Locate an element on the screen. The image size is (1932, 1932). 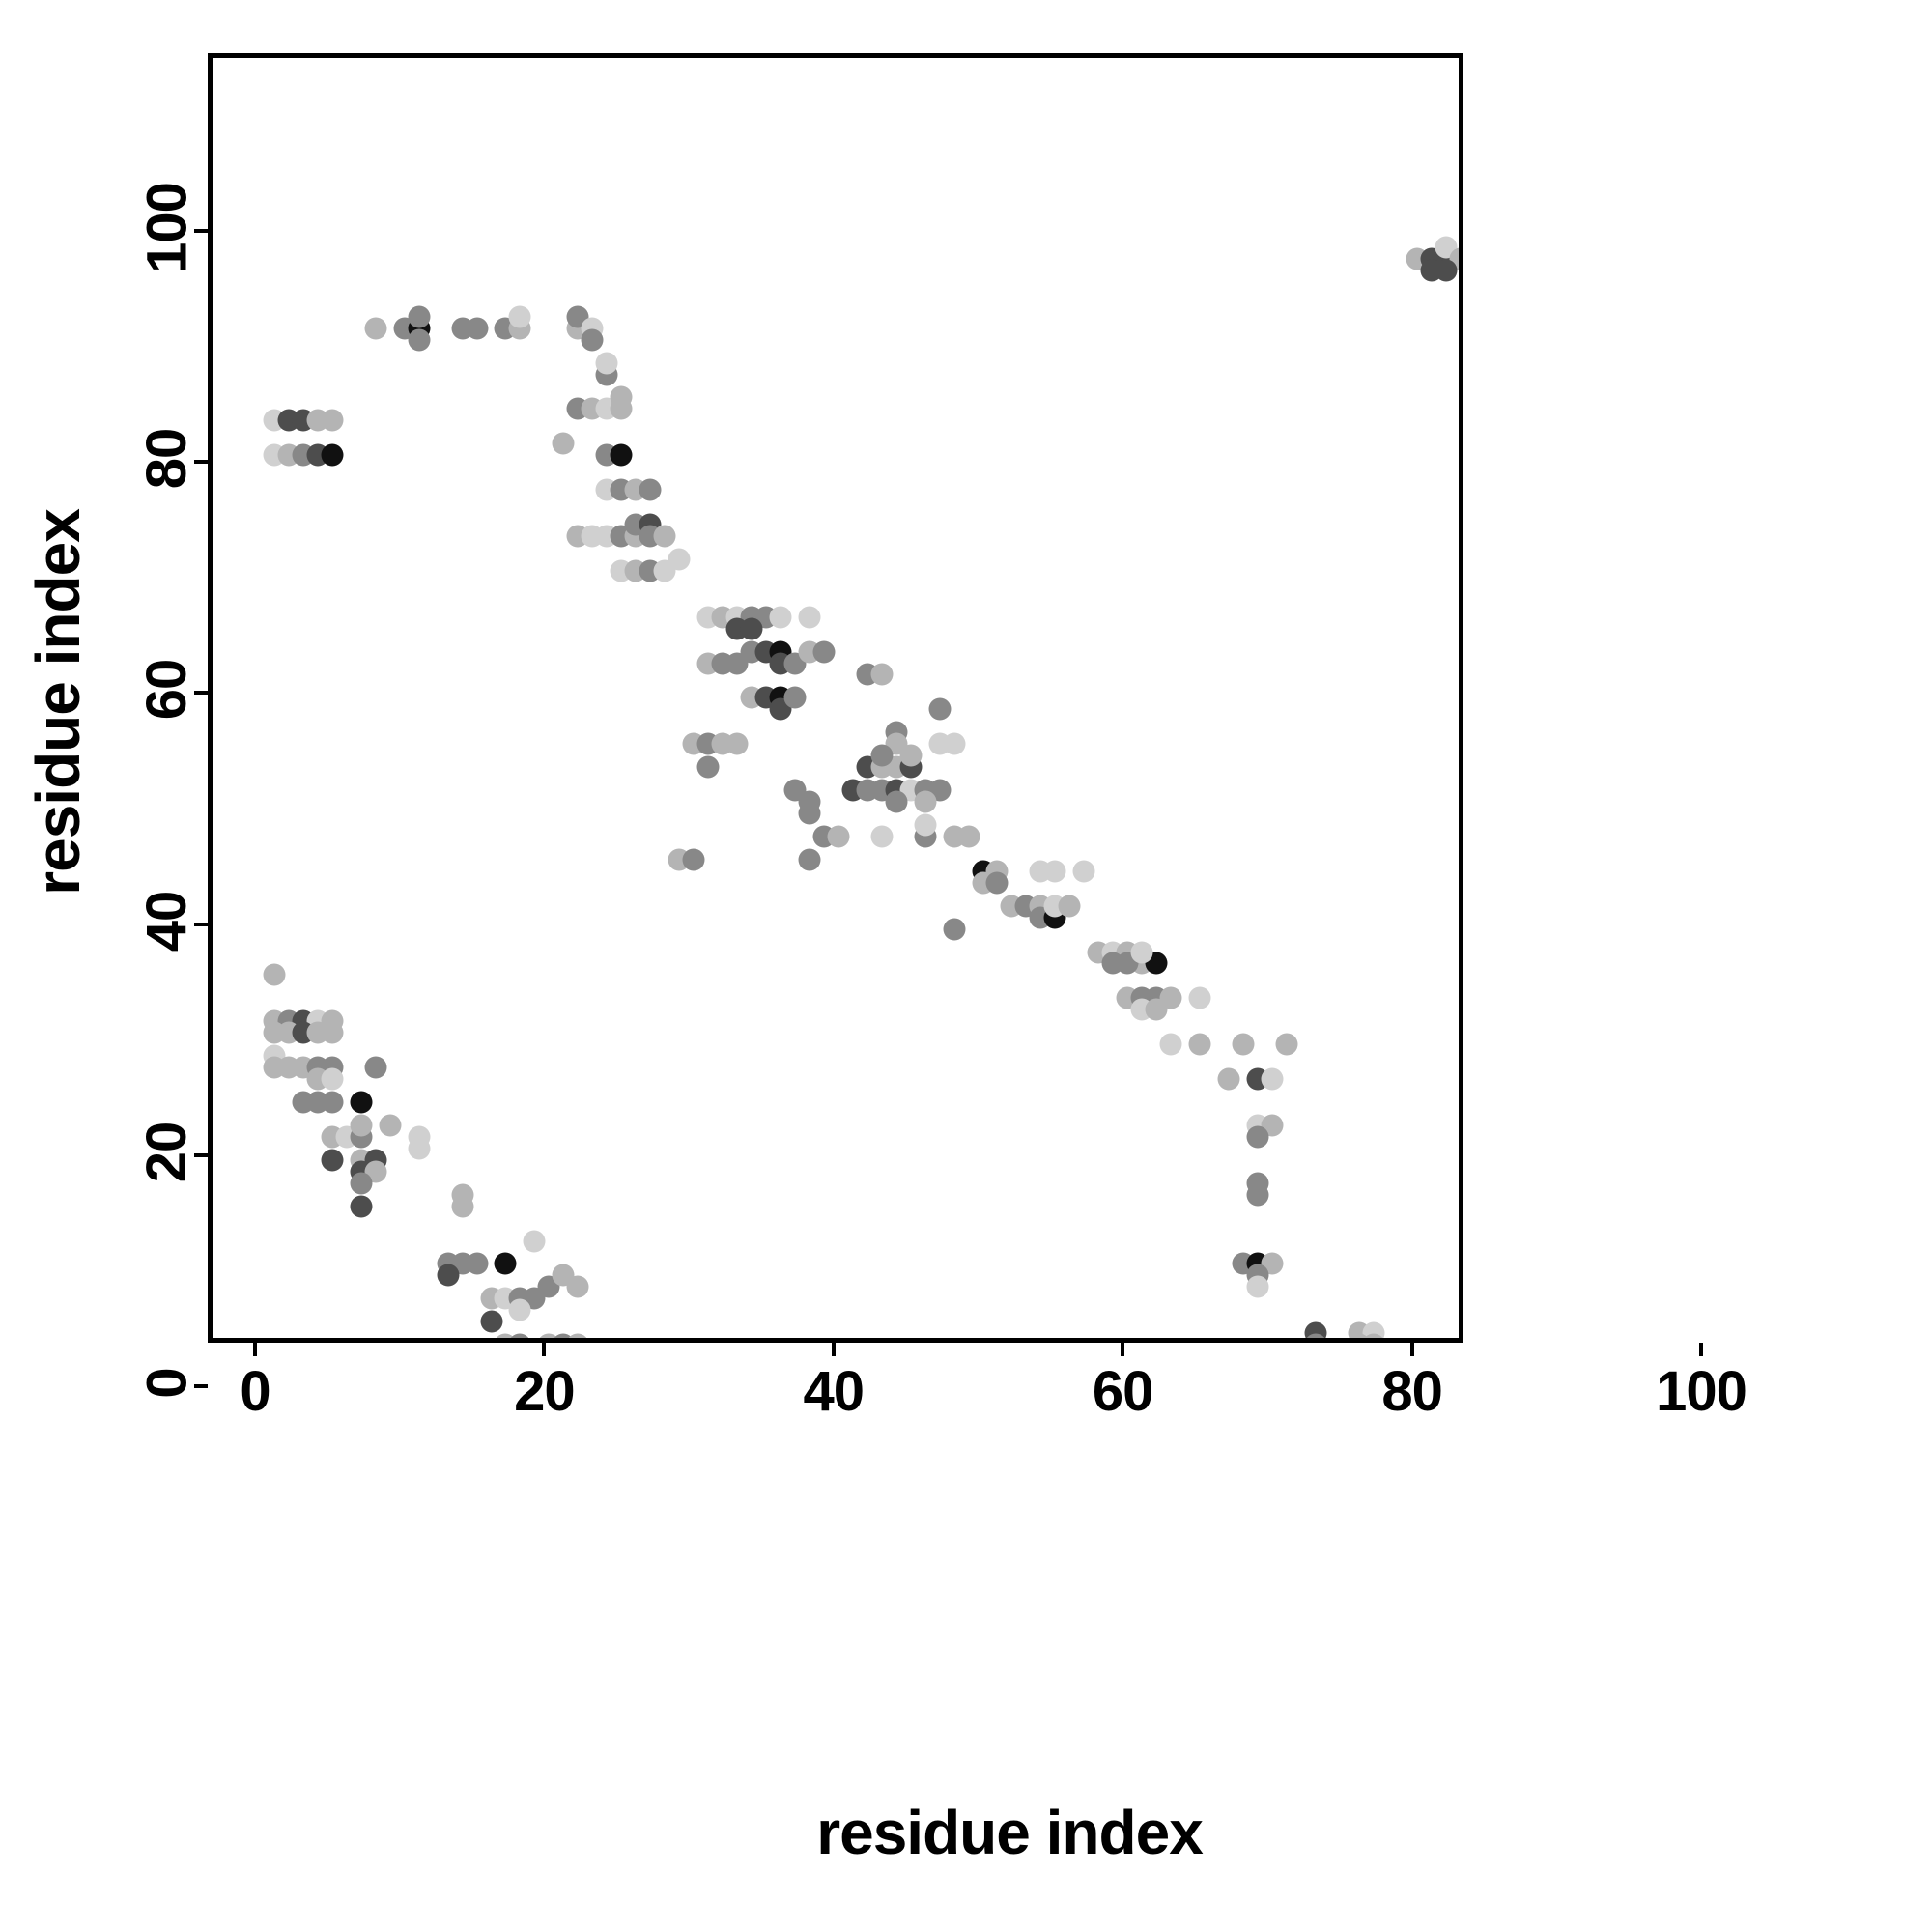
x-tick-label: 100 is located at coordinates (1701, 1391).